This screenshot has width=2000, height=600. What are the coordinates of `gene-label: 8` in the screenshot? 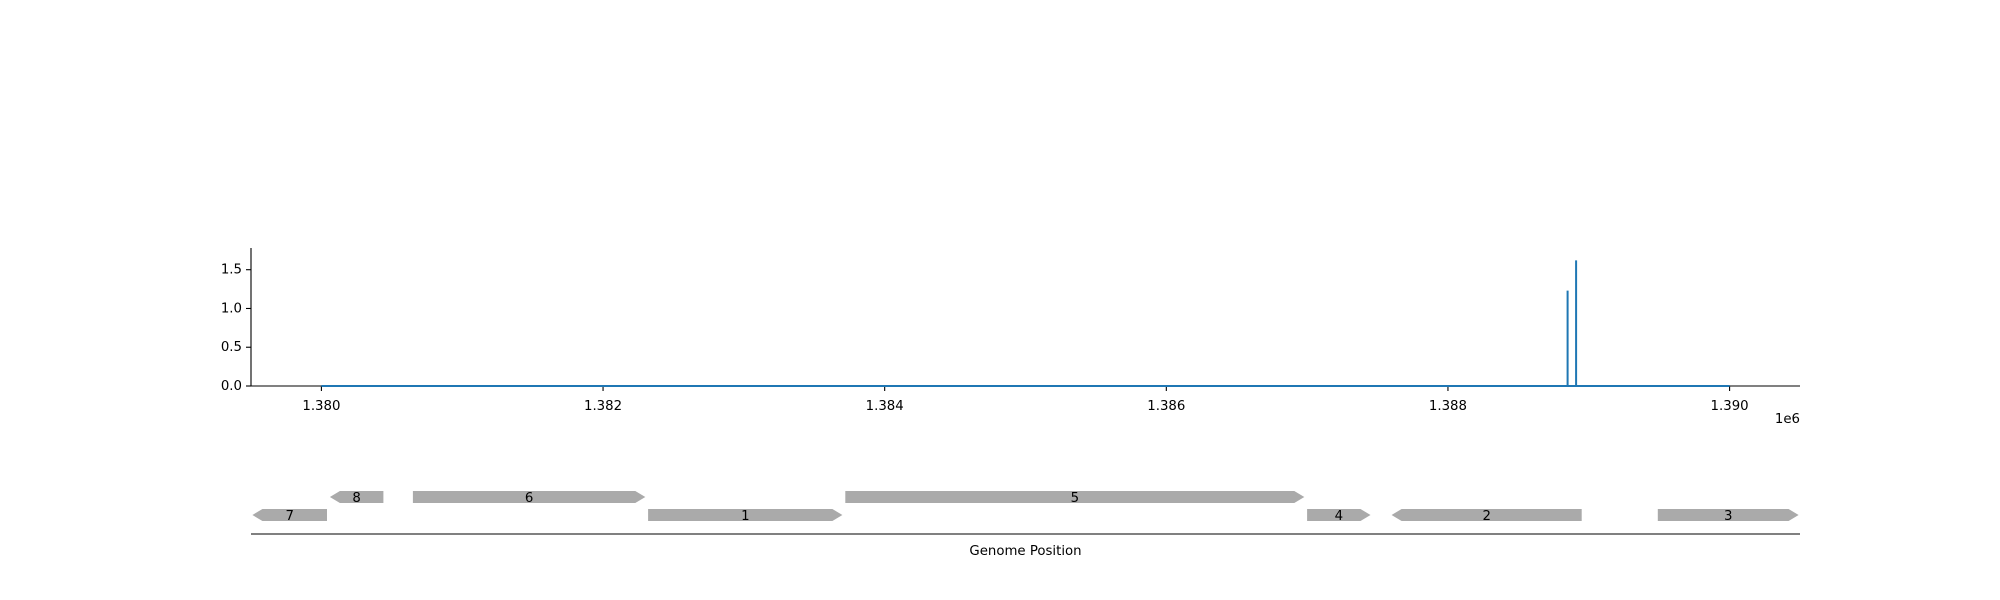 It's located at (356, 498).